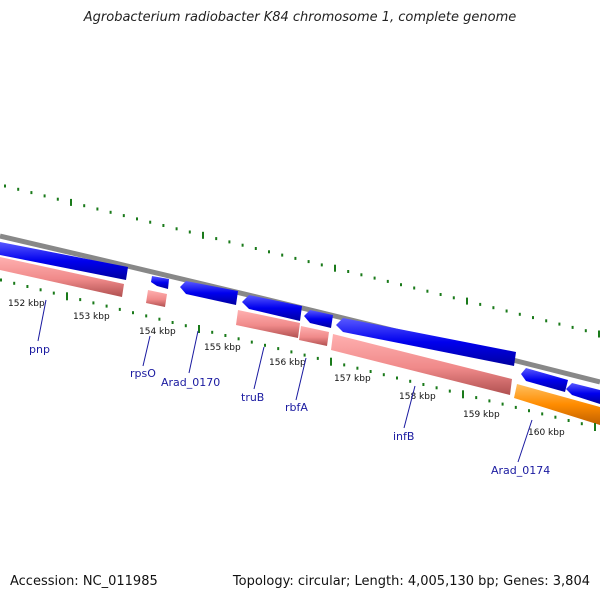  Describe the element at coordinates (287, 363) in the screenshot. I see `kbp-label-156: 156 kbp` at that location.